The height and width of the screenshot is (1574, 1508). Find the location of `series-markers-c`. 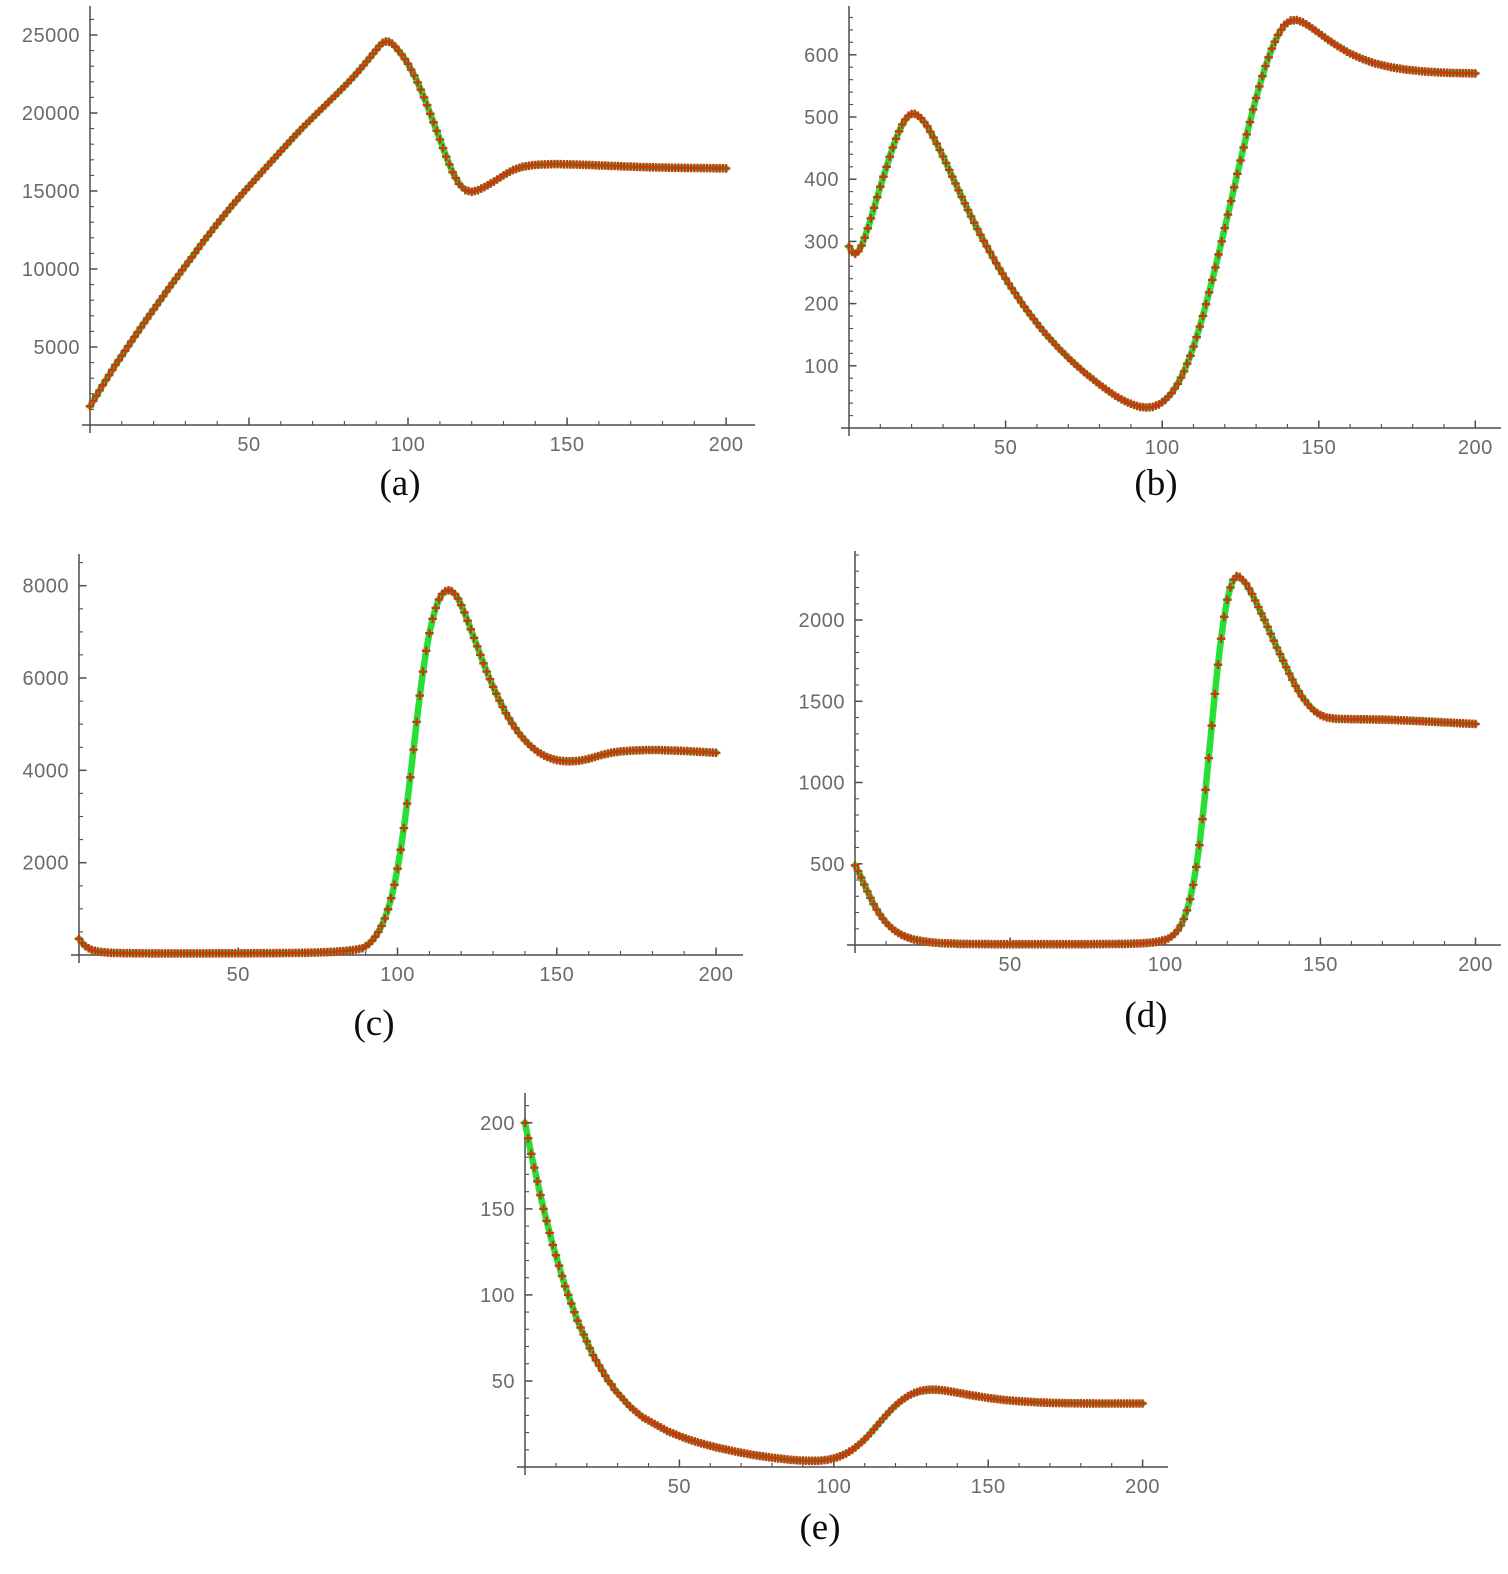

series-markers-c is located at coordinates (397, 772).